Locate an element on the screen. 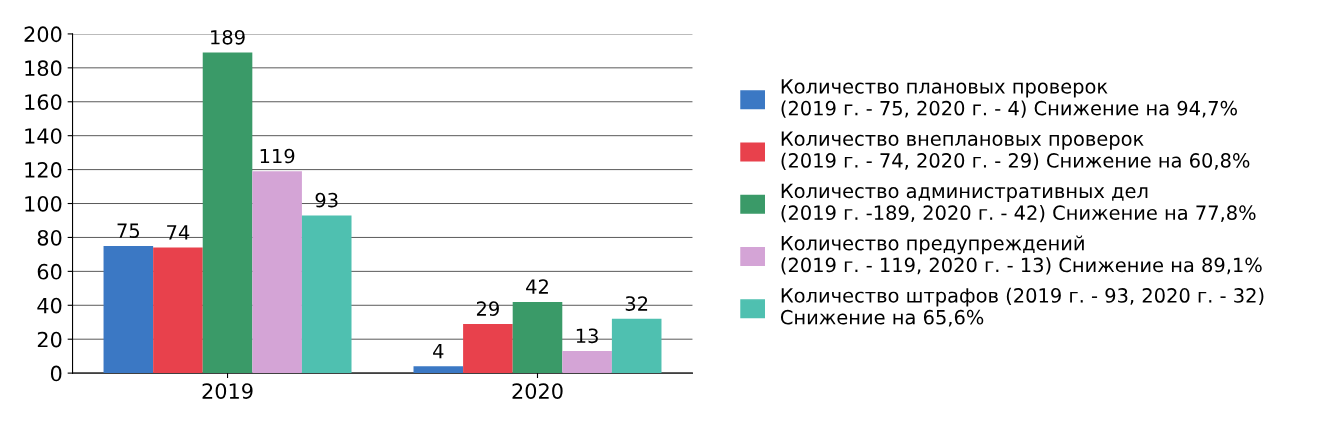 Image resolution: width=1319 pixels, height=424 pixels. legend-label: Количество внеплановых проверок (2019 г. - 74, 2020 г. - 29) Снижение на 60,8% is located at coordinates (1015, 151).